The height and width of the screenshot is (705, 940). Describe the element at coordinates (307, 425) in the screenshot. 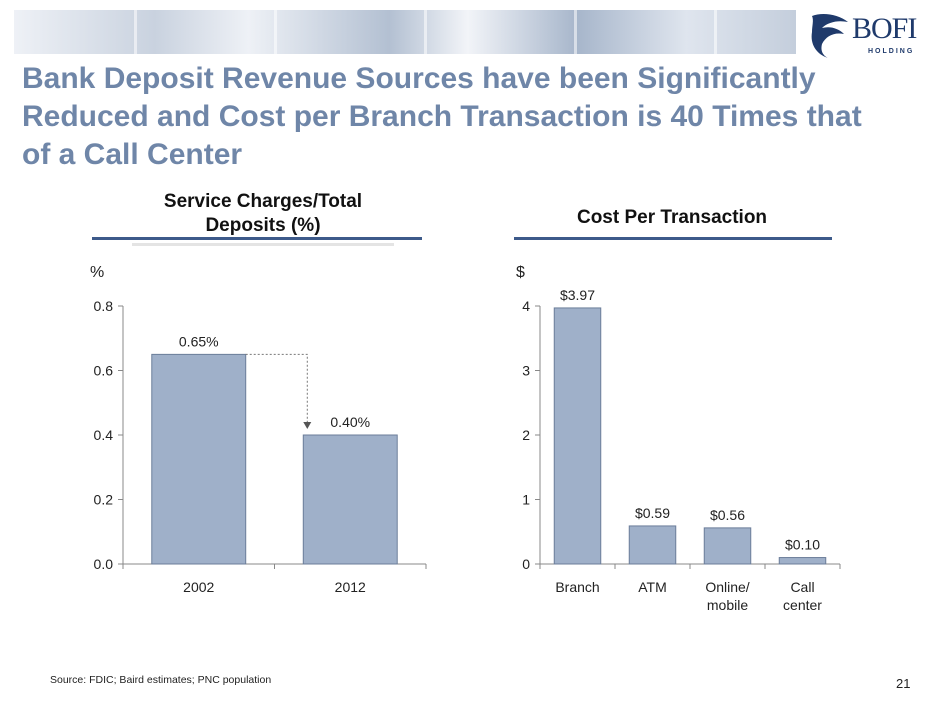

I see `change-arrow-head` at that location.